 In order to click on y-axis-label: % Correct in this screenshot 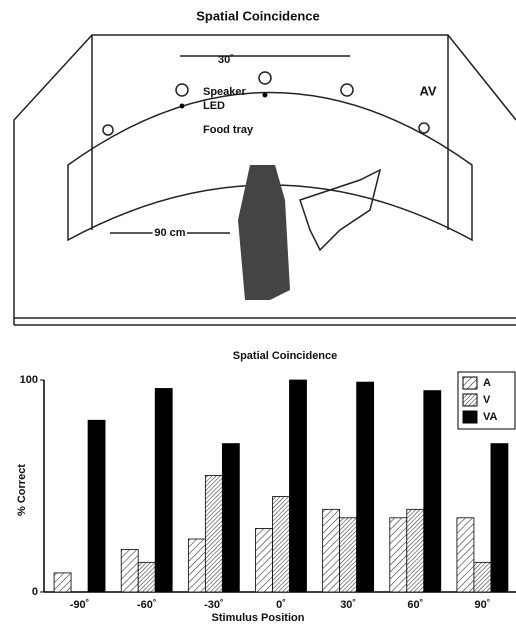, I will do `click(22, 490)`.